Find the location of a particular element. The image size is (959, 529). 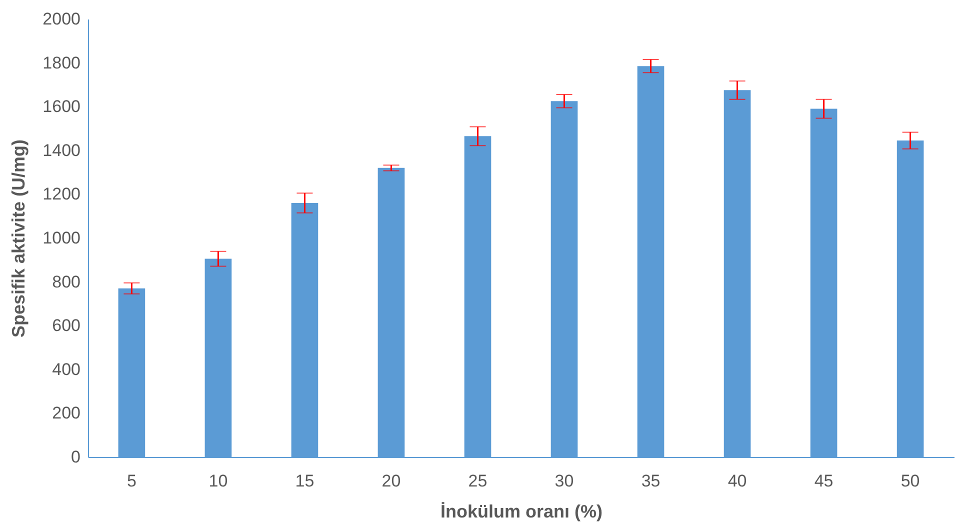

x-tick-label: 20 is located at coordinates (391, 481).